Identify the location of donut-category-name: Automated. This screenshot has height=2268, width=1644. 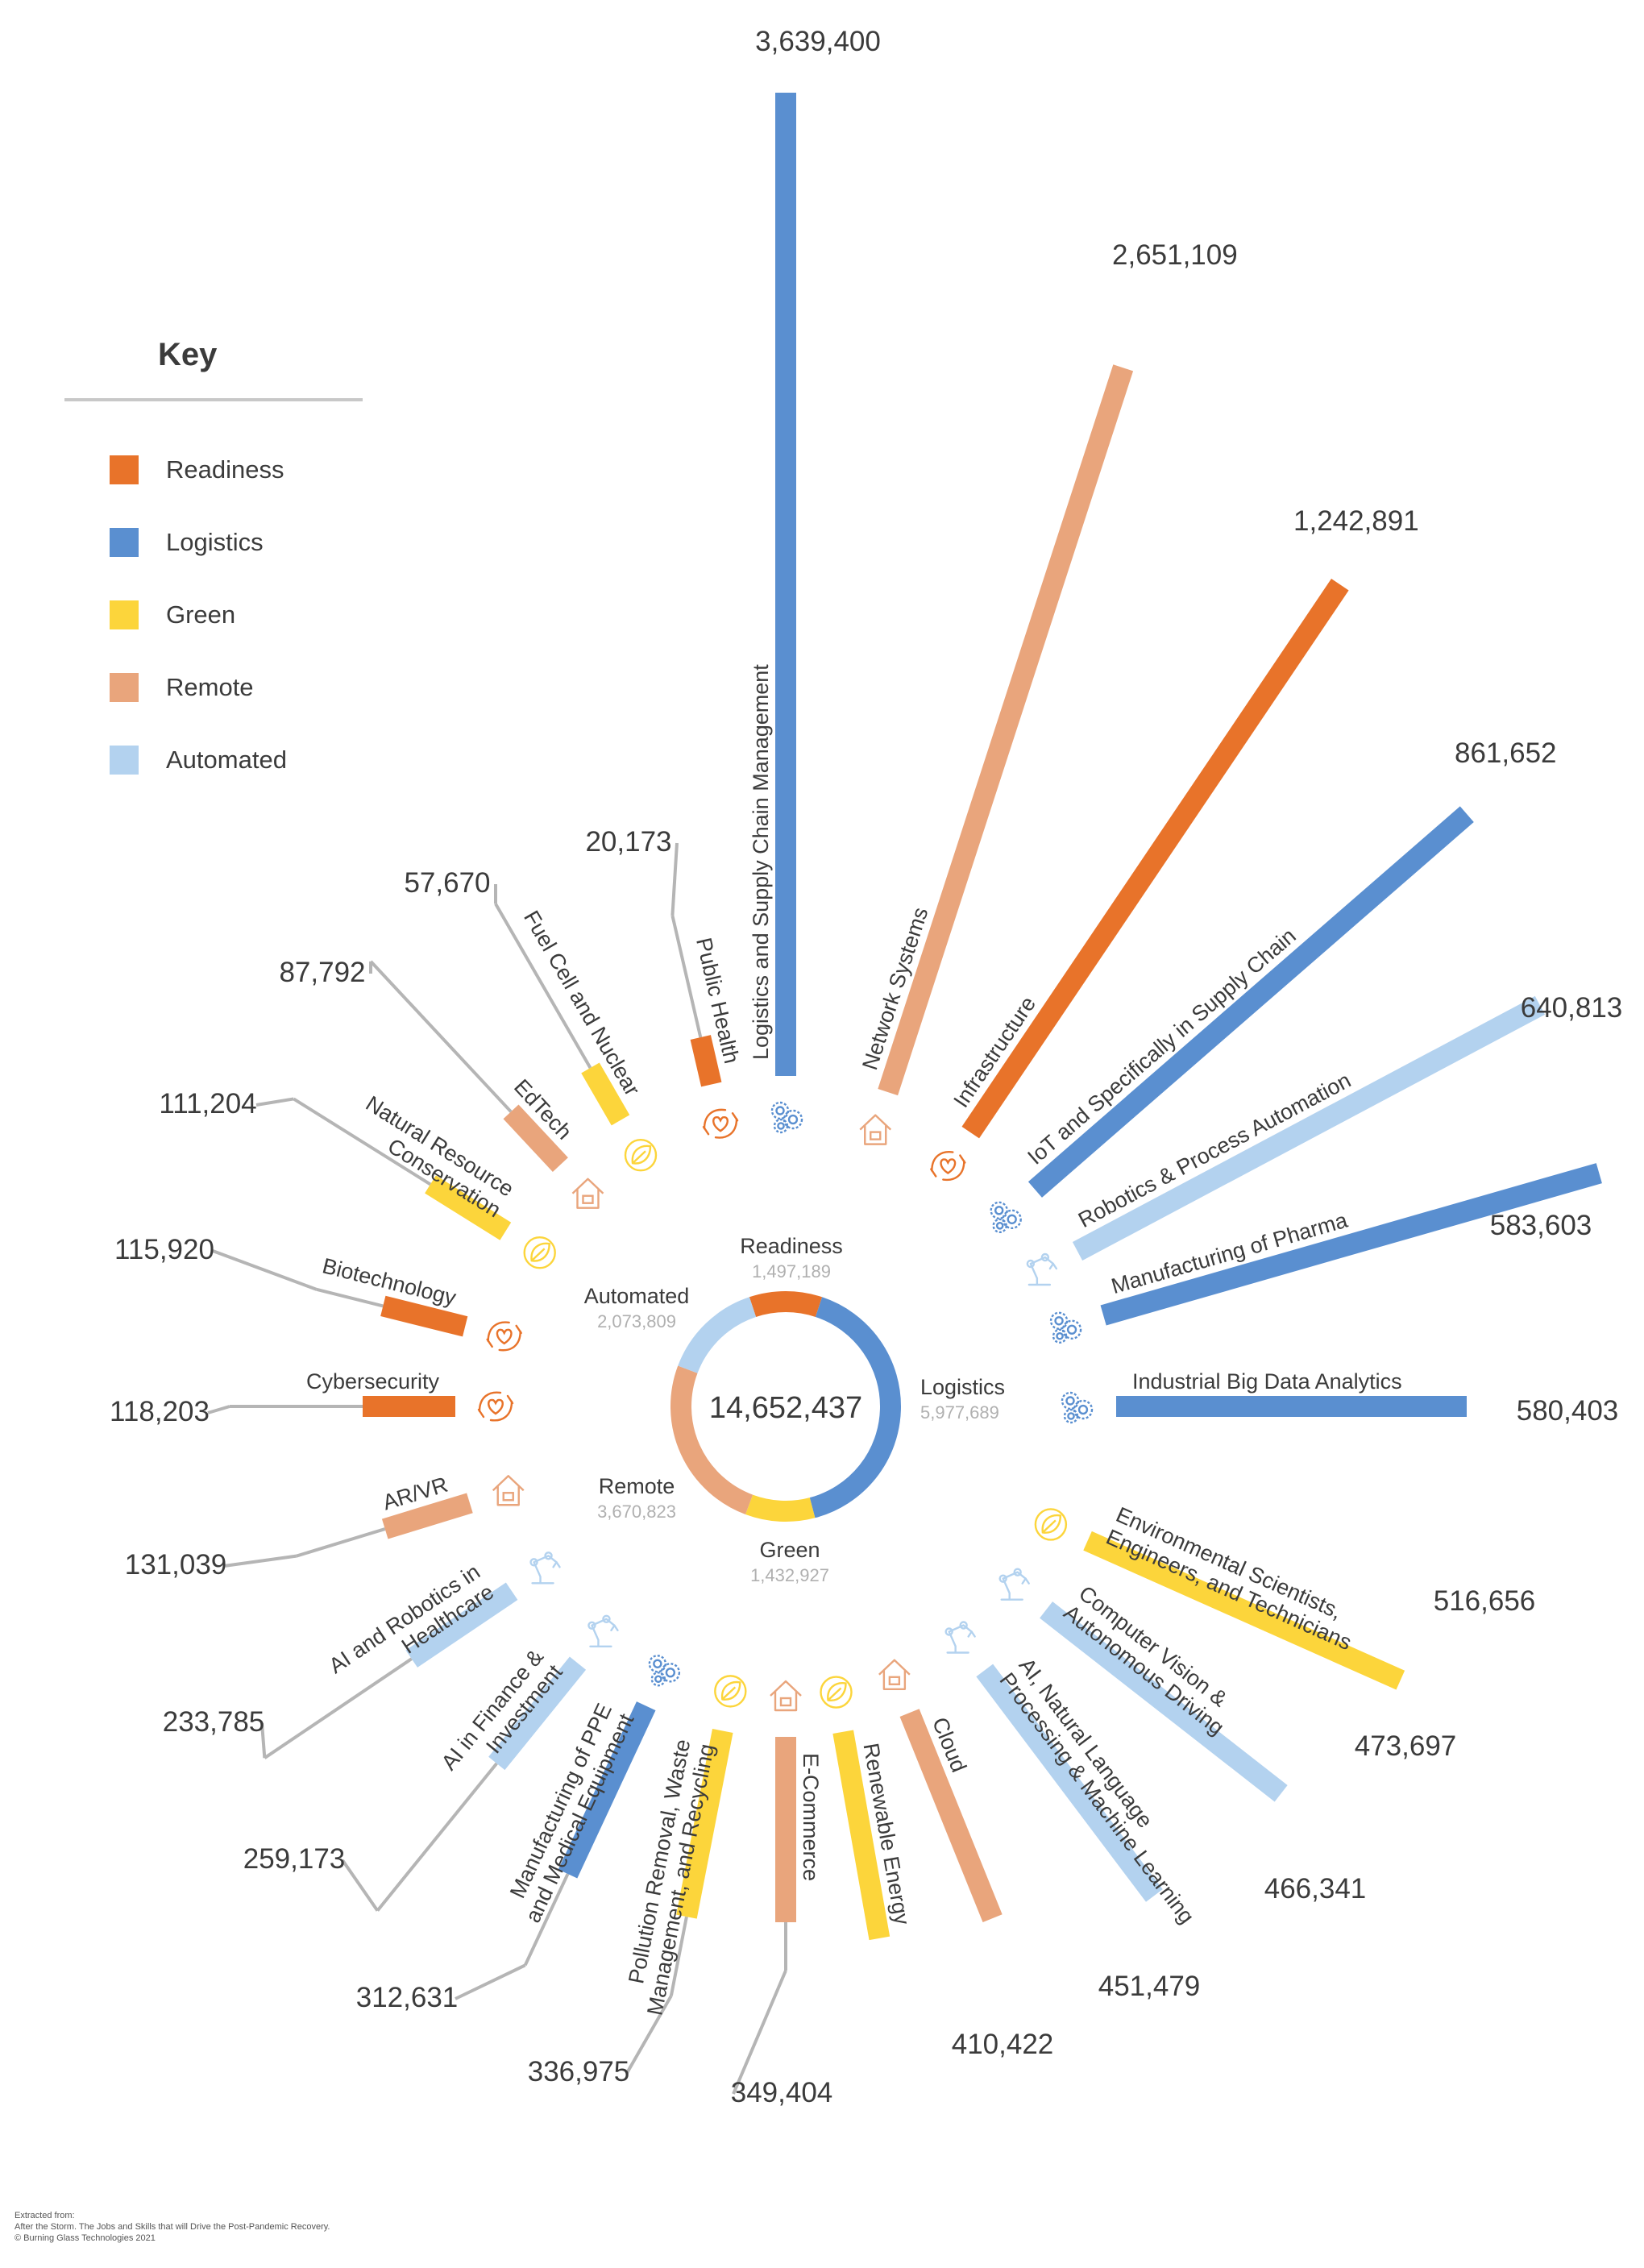
(637, 1296).